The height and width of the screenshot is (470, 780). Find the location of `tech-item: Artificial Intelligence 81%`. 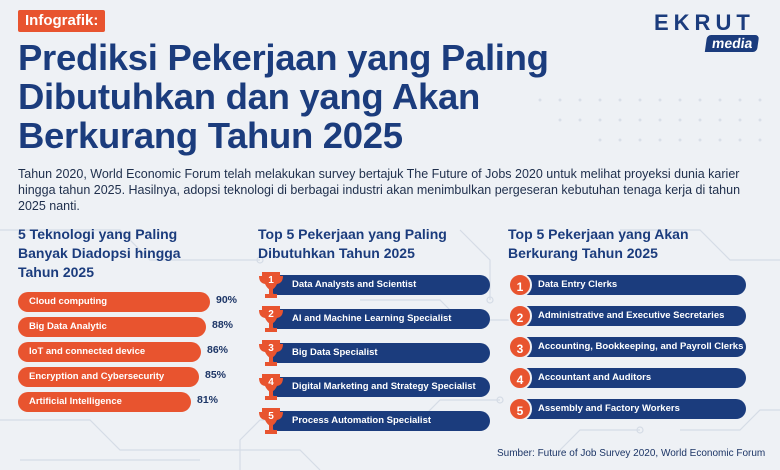

tech-item: Artificial Intelligence 81% is located at coordinates (133, 402).